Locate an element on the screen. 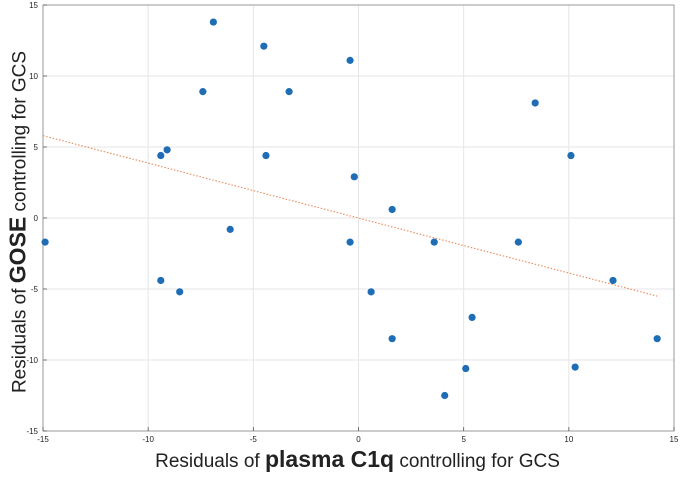 The height and width of the screenshot is (478, 680). x-tick-label: -5 is located at coordinates (254, 439).